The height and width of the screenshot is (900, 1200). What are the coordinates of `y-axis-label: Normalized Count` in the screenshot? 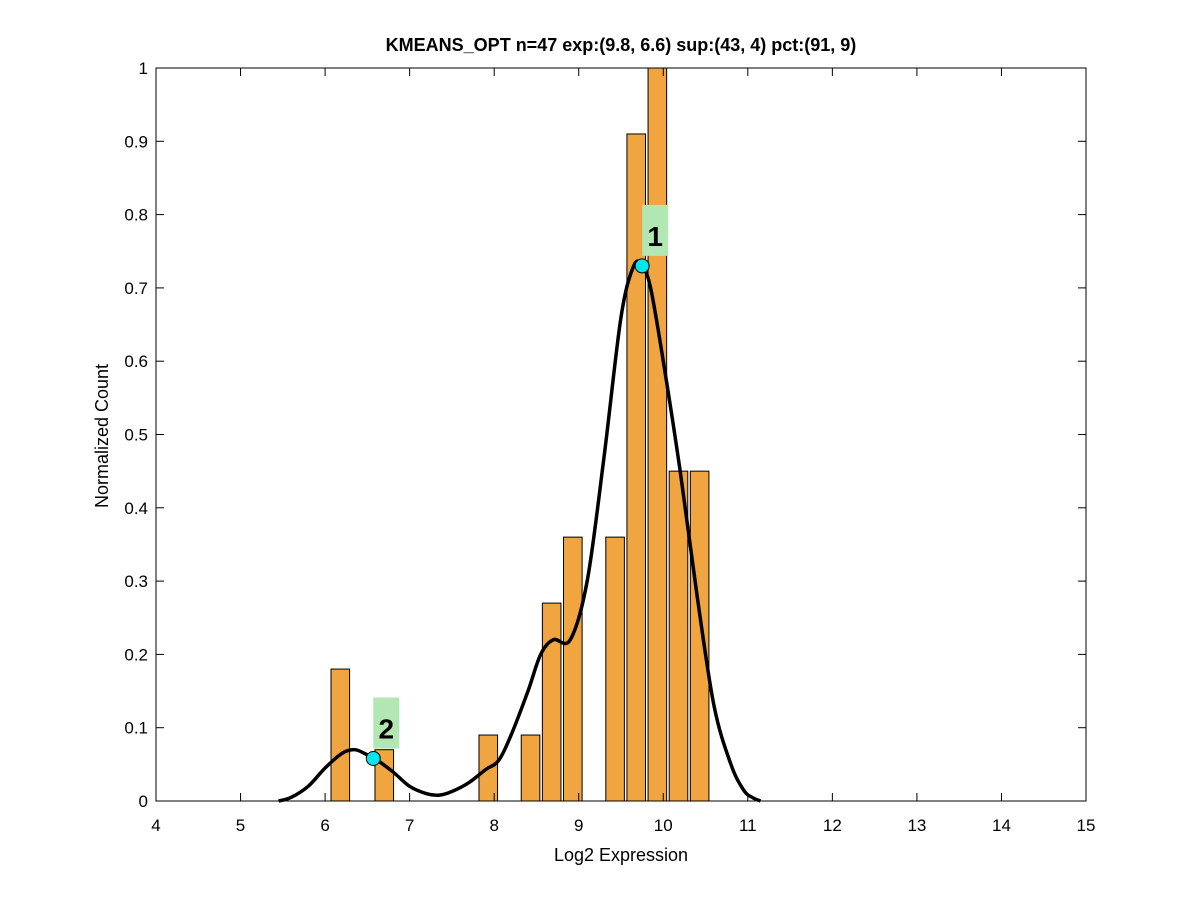 It's located at (102, 436).